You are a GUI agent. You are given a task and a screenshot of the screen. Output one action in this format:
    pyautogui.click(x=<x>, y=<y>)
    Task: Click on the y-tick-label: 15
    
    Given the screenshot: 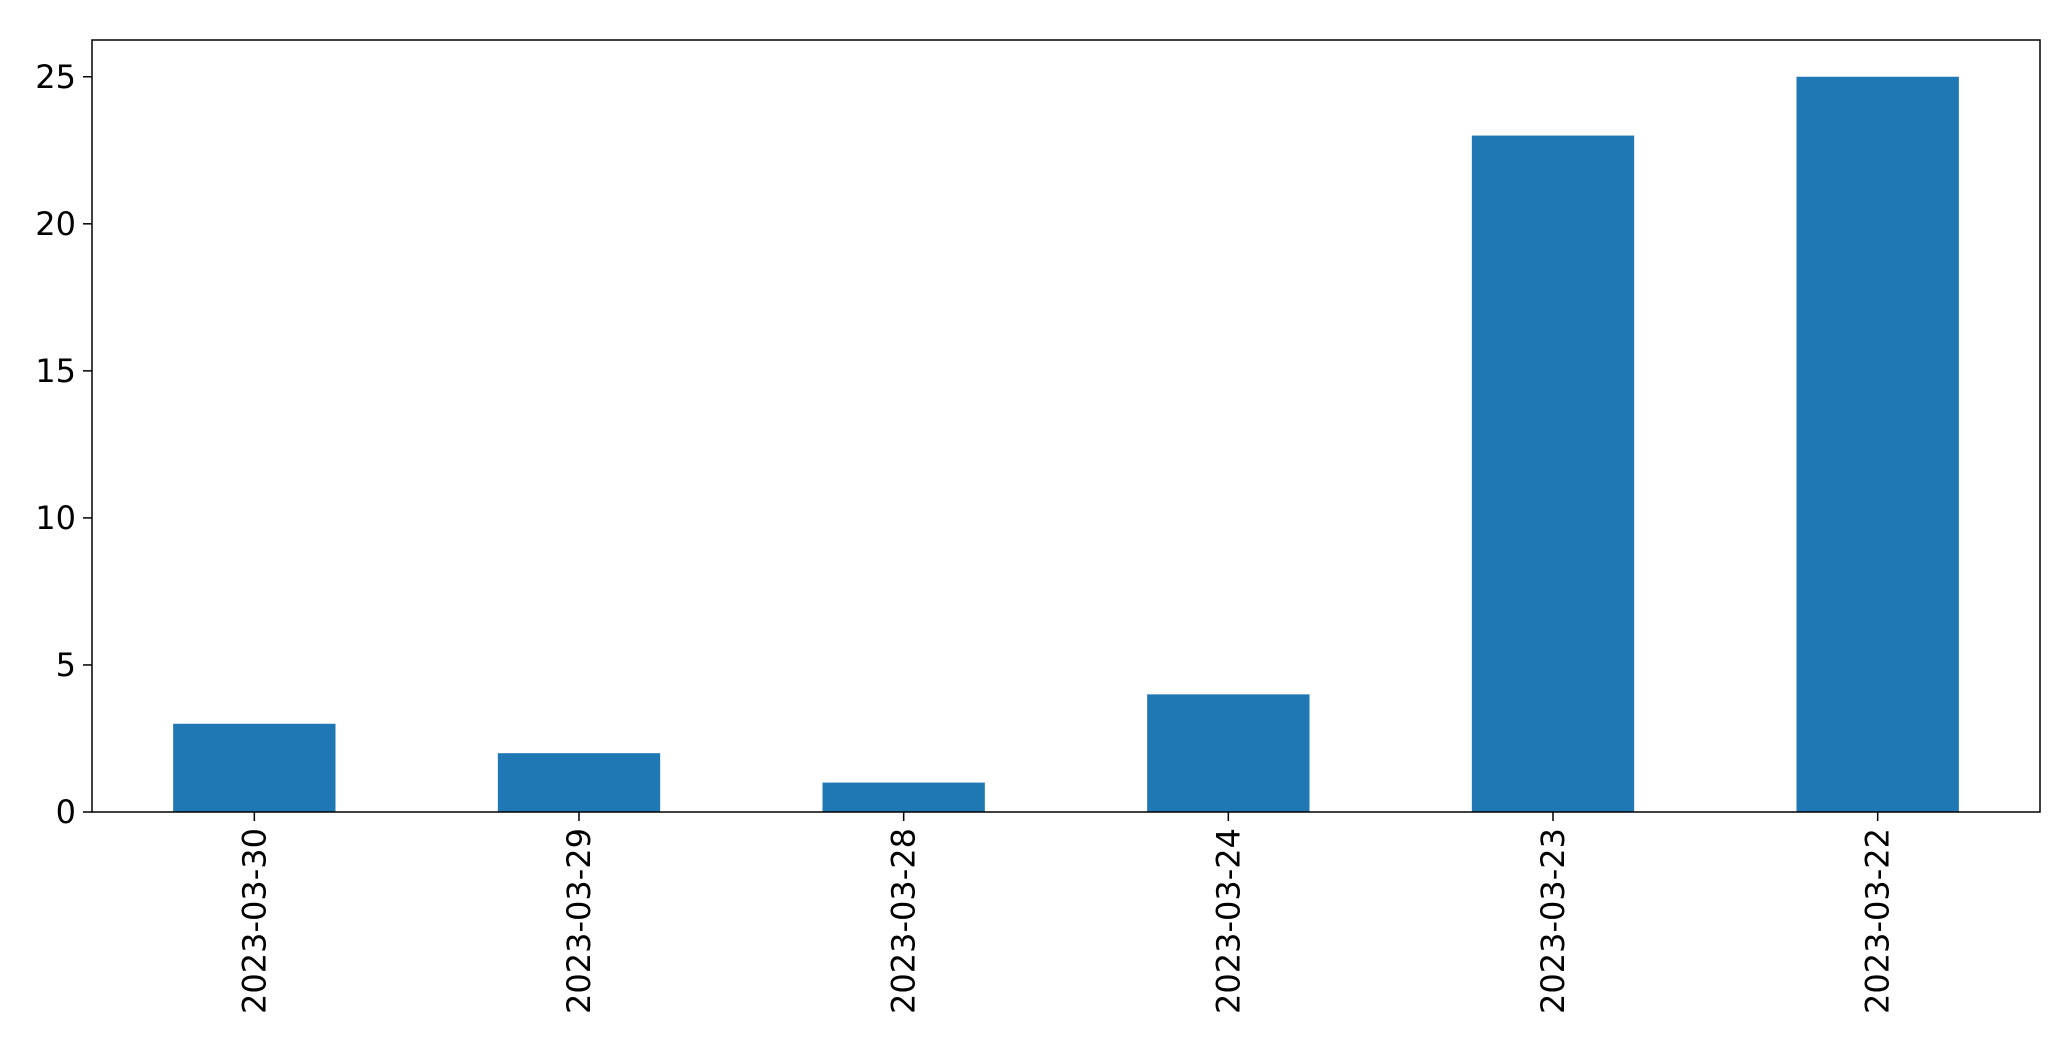 What is the action you would take?
    pyautogui.click(x=55, y=371)
    